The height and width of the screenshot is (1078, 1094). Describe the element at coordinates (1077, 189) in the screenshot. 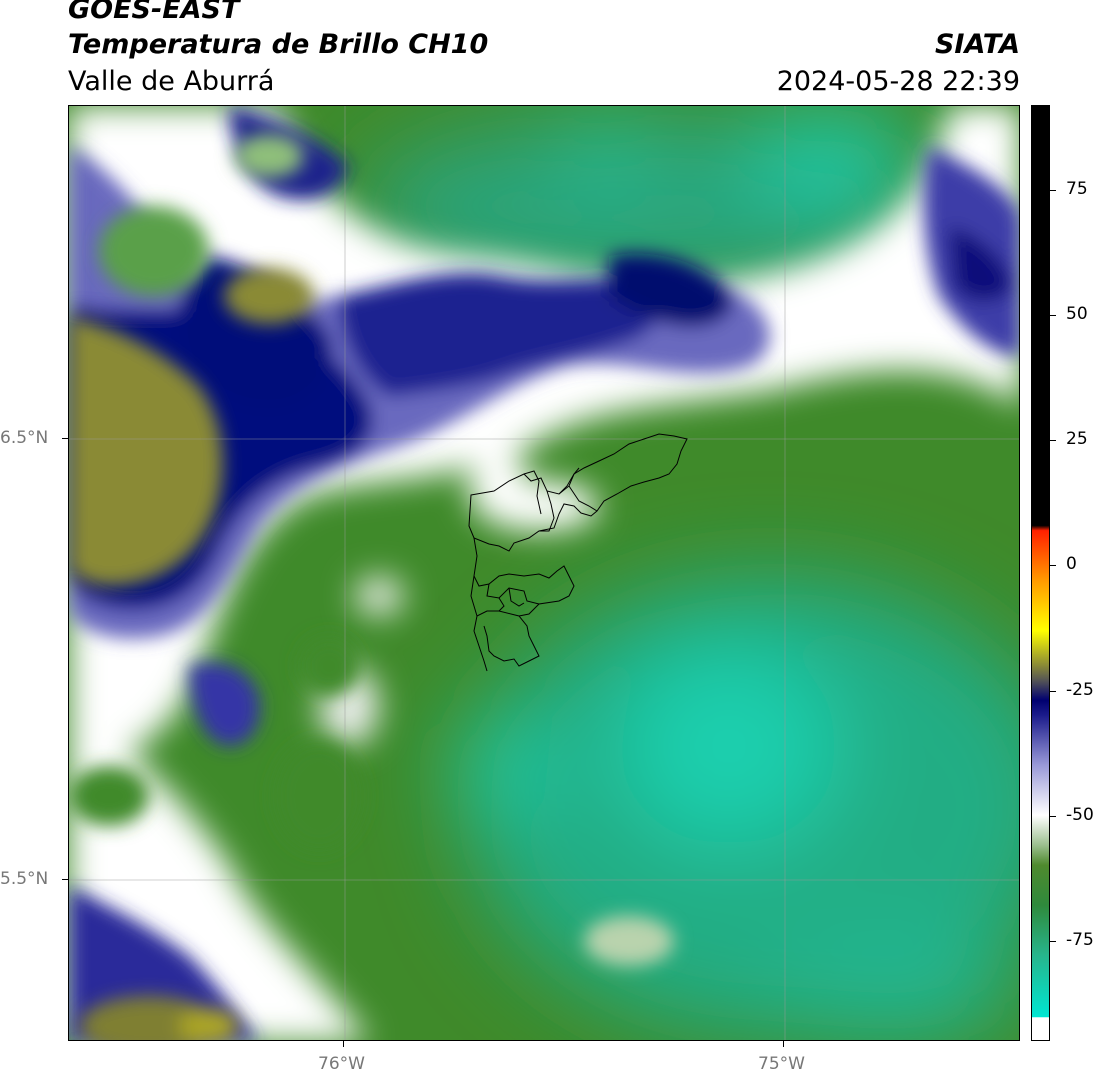

I see `colorbar-tick-label: 75` at that location.